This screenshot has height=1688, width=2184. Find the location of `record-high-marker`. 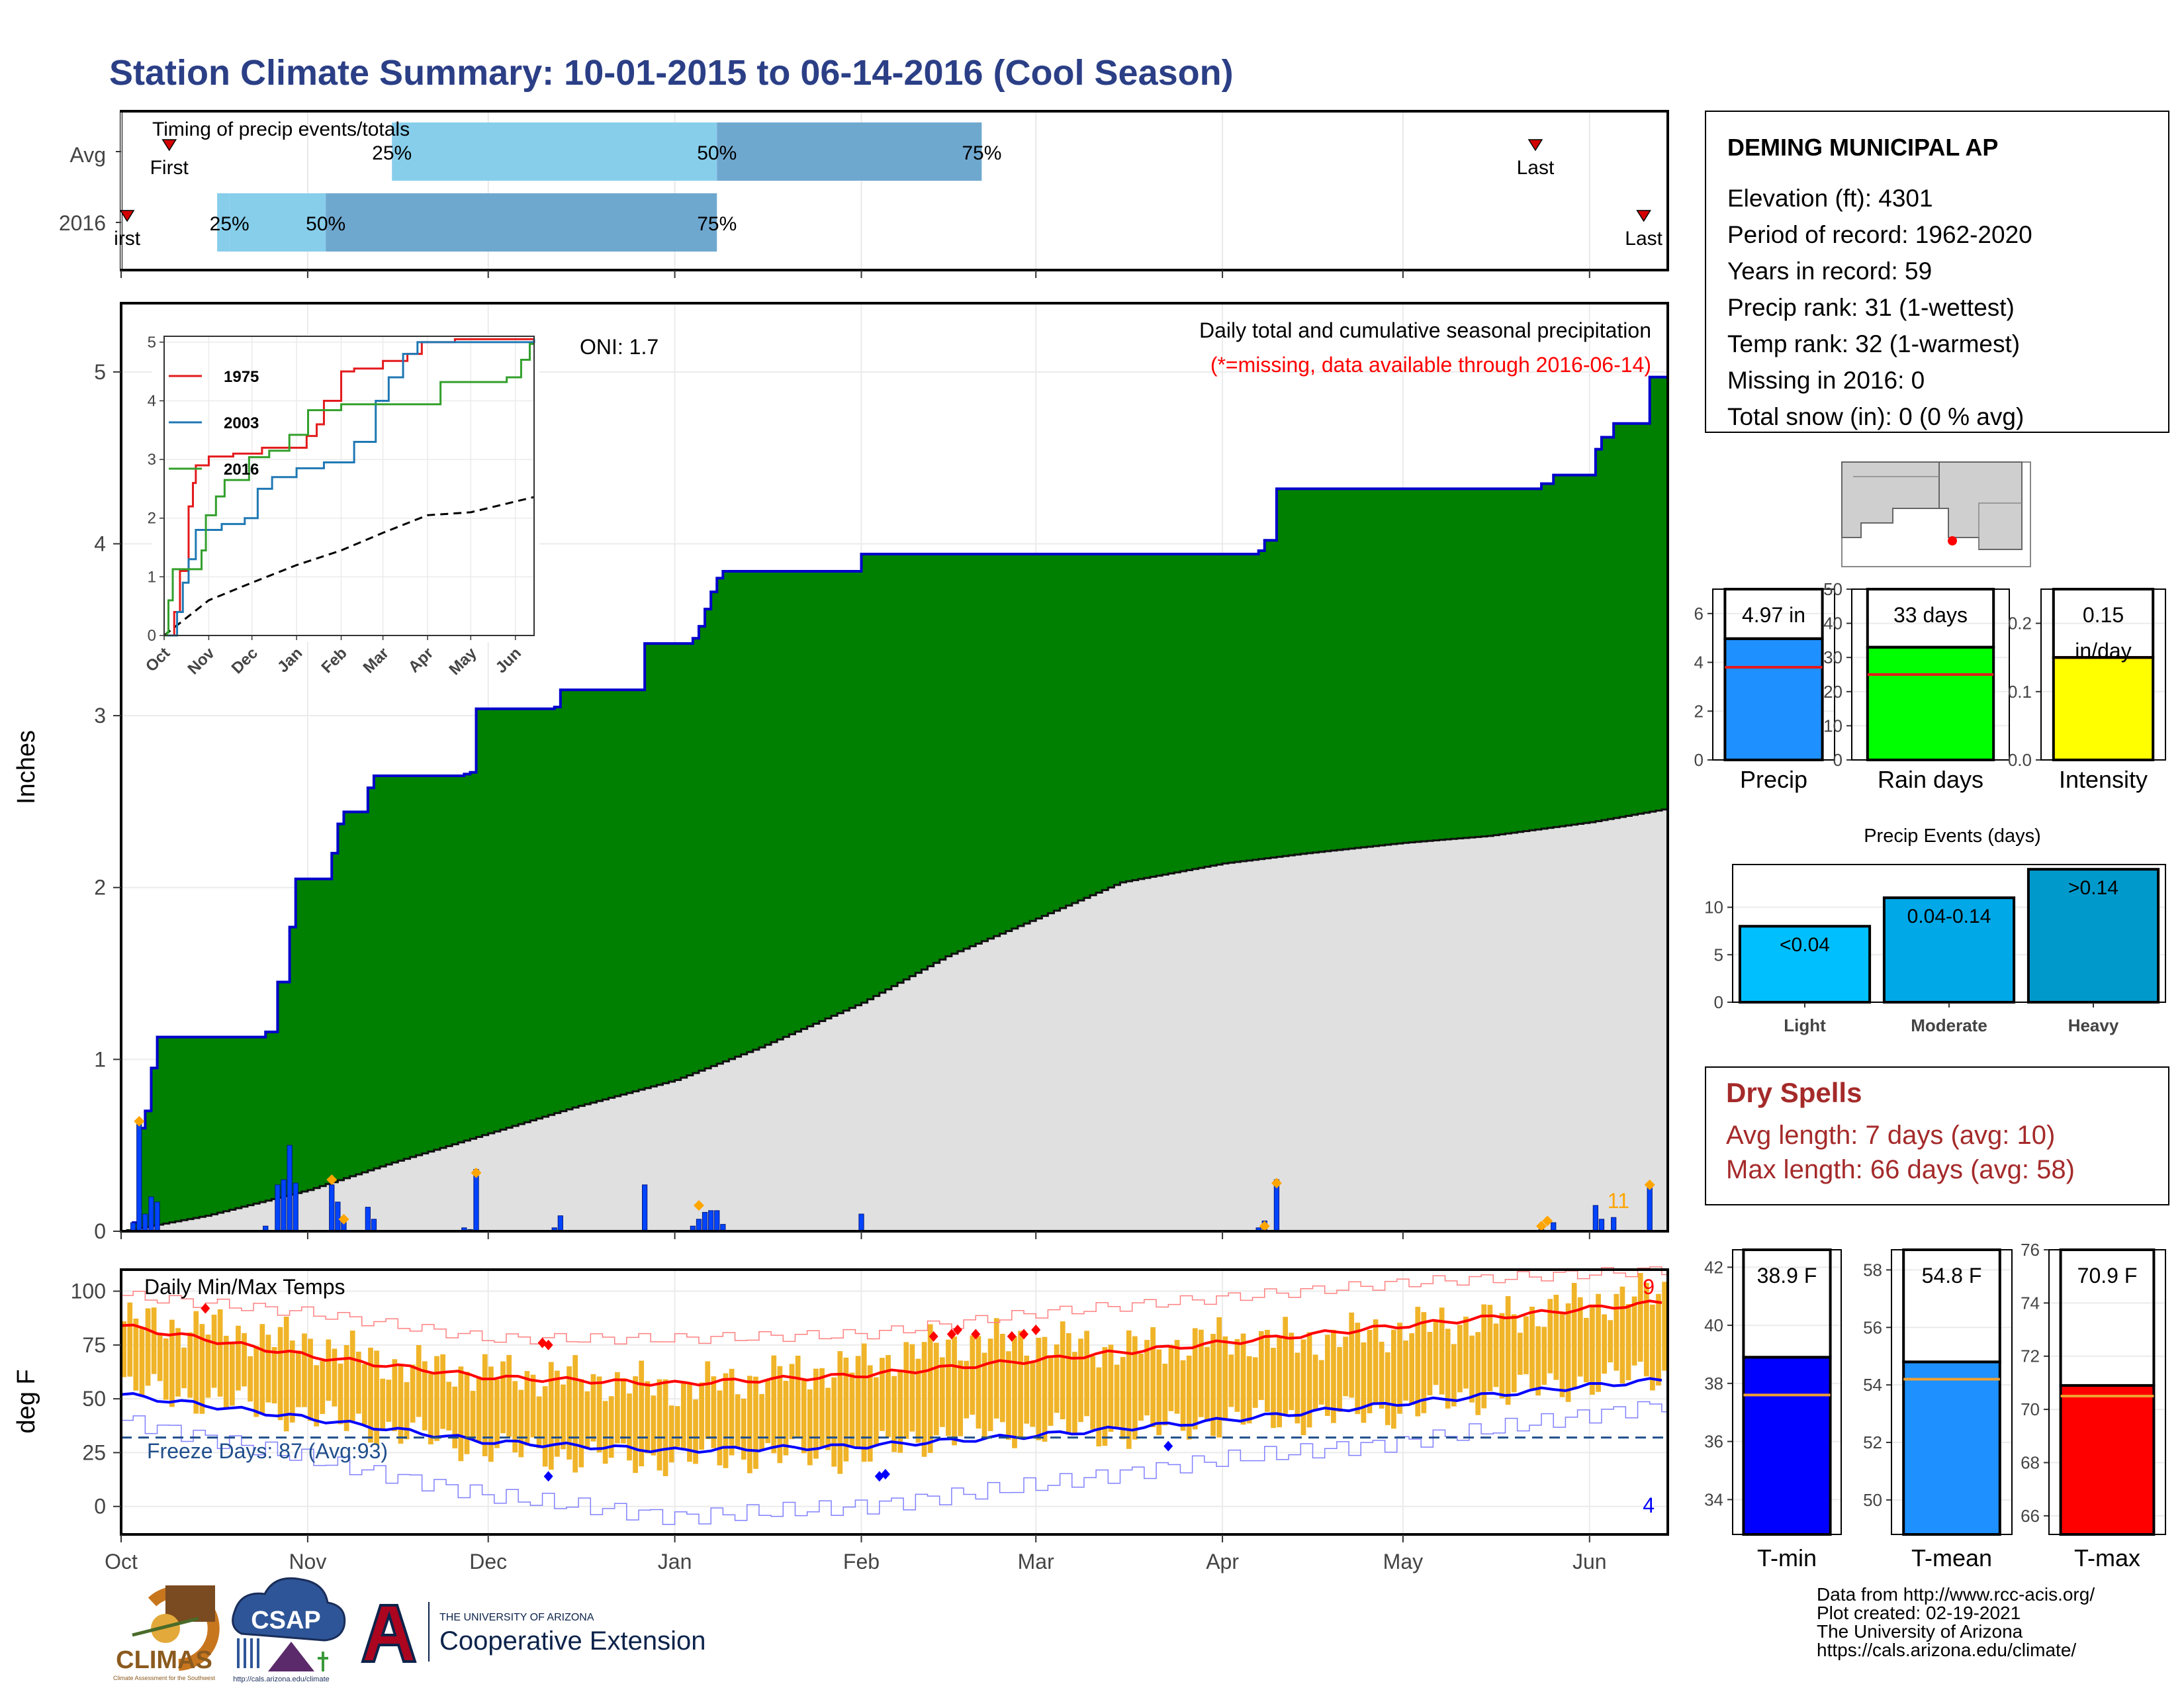

record-high-marker is located at coordinates (957, 1330).